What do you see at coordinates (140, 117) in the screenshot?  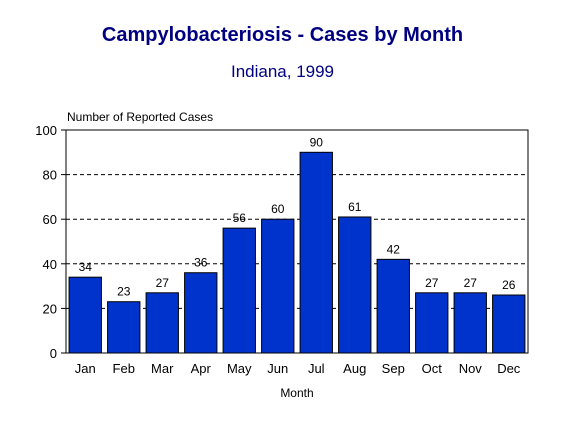 I see `y-axis-label: Number of Reported Cases` at bounding box center [140, 117].